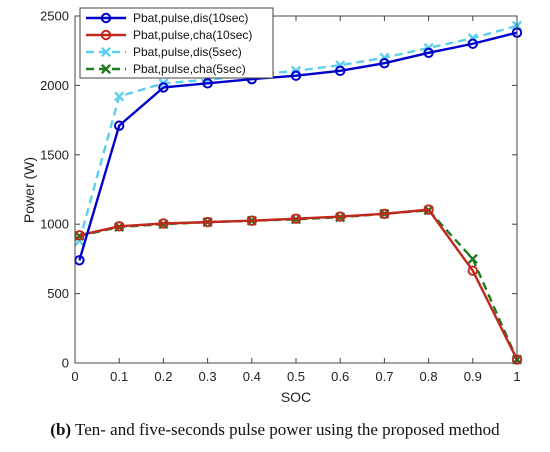  I want to click on x-axis-title: SOC, so click(296, 397).